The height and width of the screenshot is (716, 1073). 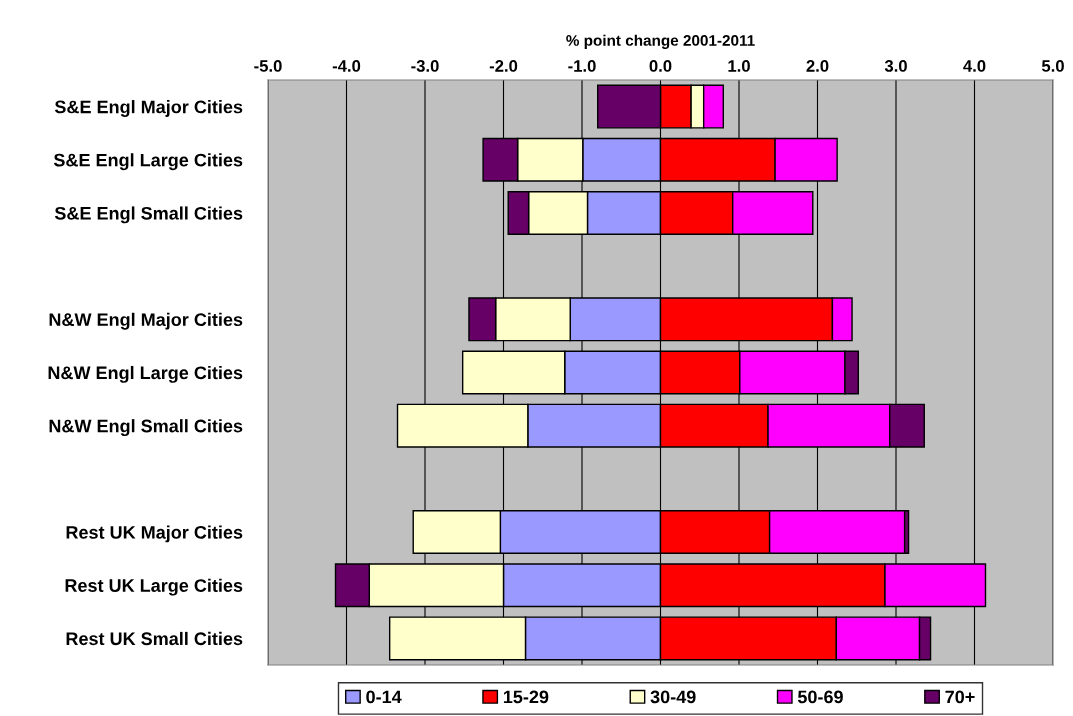 What do you see at coordinates (673, 697) in the screenshot?
I see `legend-label: 30-49` at bounding box center [673, 697].